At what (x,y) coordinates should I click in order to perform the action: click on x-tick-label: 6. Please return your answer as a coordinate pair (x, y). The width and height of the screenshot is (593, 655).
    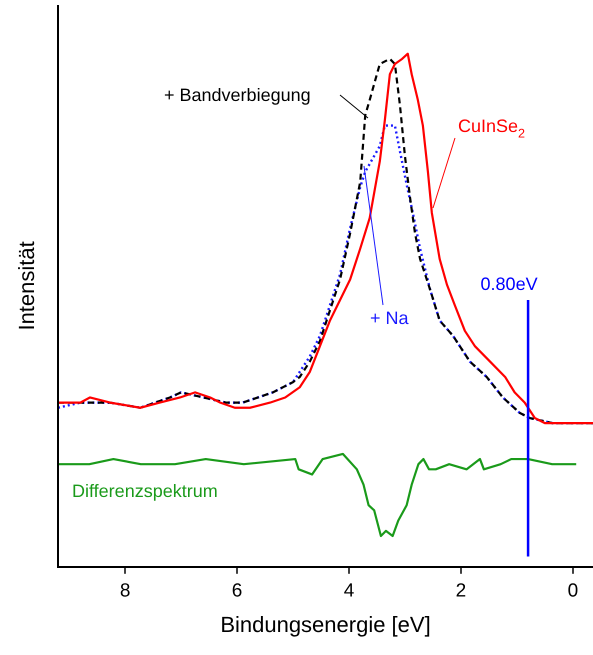
    Looking at the image, I should click on (237, 591).